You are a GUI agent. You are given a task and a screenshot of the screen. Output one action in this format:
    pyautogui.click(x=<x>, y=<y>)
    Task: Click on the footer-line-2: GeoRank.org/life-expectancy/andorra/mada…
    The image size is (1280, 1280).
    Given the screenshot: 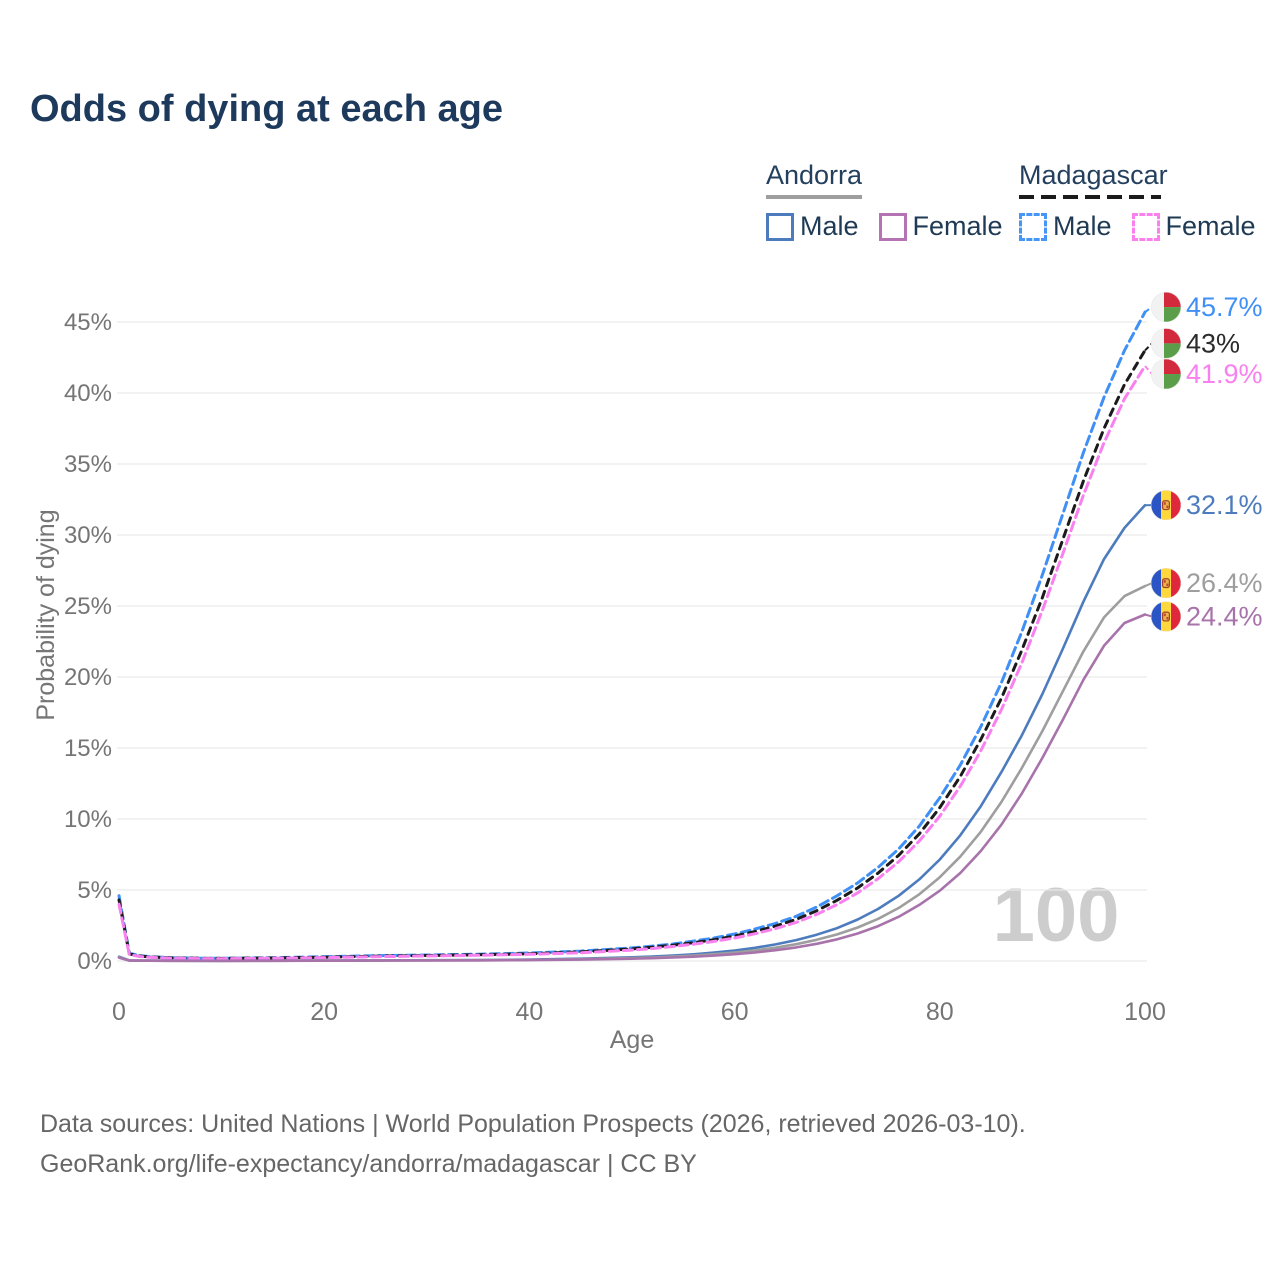 What is the action you would take?
    pyautogui.click(x=368, y=1164)
    